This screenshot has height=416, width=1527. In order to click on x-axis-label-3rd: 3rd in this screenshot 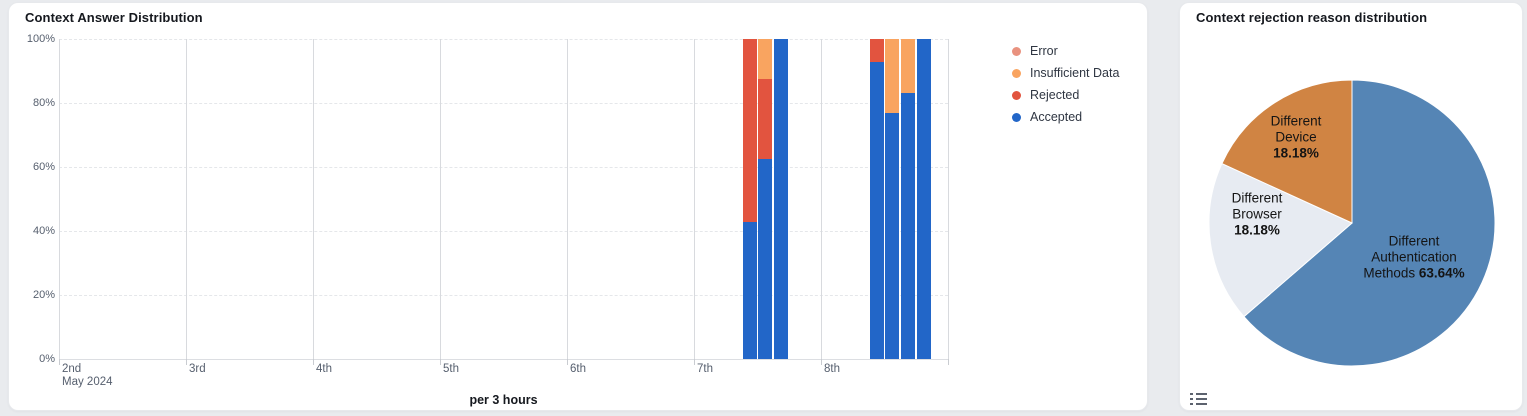, I will do `click(197, 369)`.